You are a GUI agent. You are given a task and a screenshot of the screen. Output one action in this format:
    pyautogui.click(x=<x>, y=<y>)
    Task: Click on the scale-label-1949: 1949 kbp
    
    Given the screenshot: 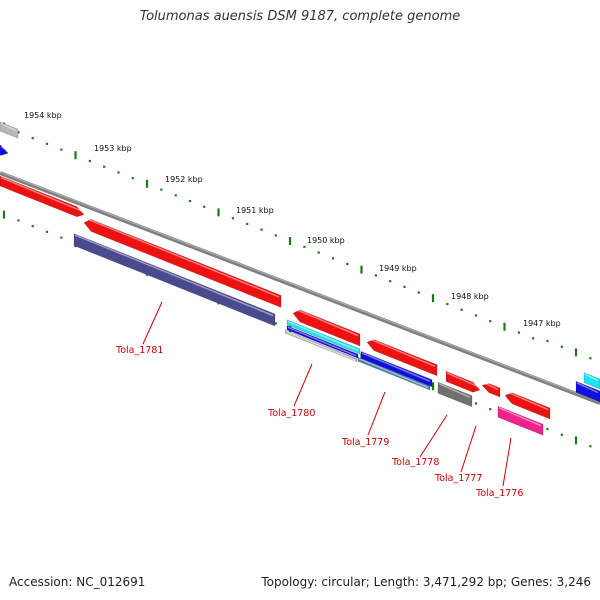 What is the action you would take?
    pyautogui.click(x=398, y=268)
    